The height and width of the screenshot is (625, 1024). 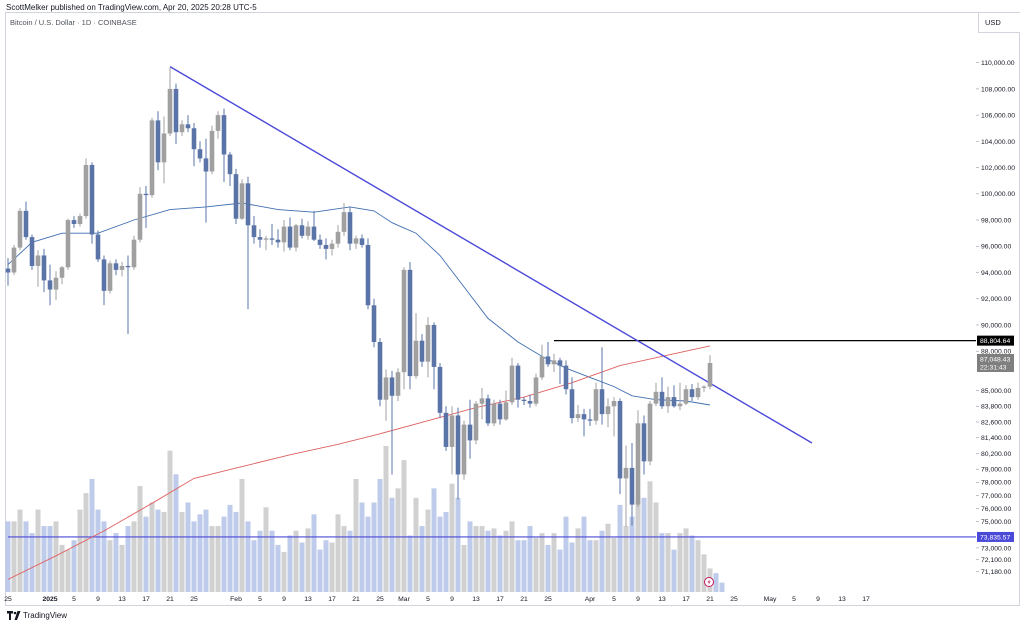 I want to click on currency-button: USD, so click(x=999, y=23).